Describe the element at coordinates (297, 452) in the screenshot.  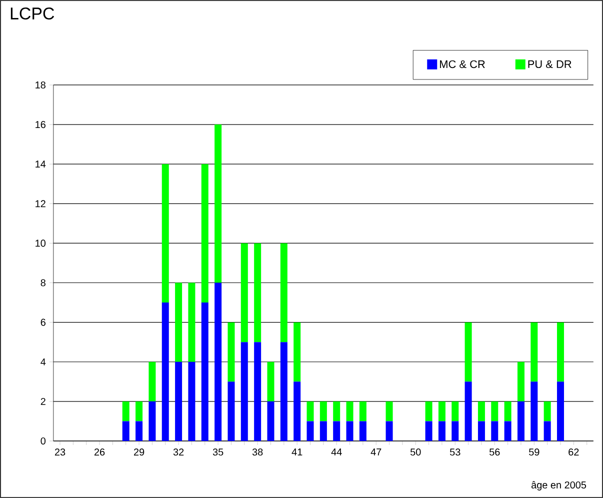
I see `x-tick-label: 41` at that location.